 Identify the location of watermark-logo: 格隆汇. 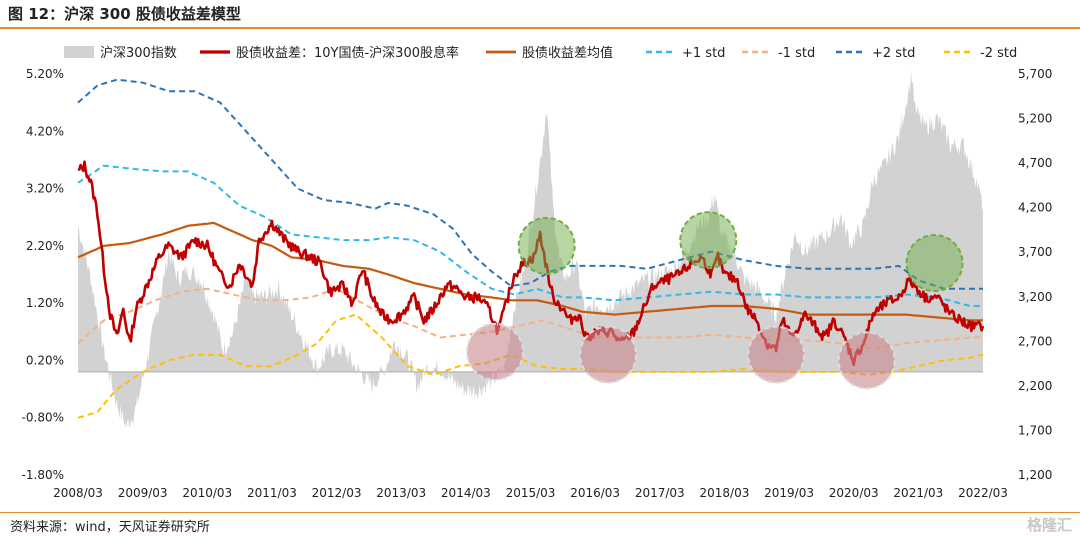
(1049, 525).